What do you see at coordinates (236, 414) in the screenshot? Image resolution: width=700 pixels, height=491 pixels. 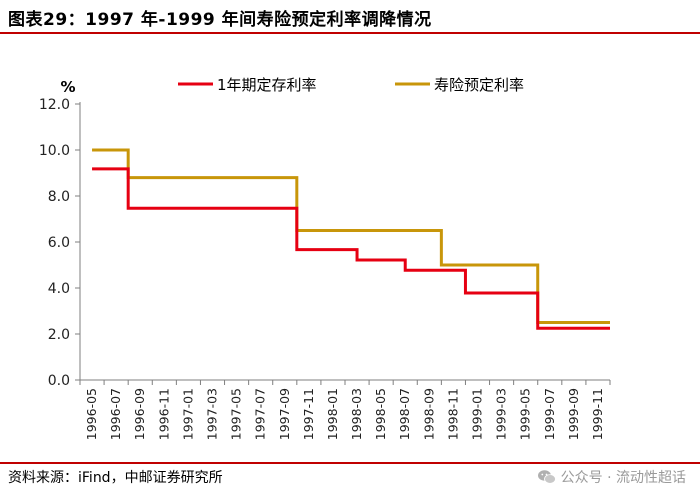 I see `x-tick-label: 1997-05` at bounding box center [236, 414].